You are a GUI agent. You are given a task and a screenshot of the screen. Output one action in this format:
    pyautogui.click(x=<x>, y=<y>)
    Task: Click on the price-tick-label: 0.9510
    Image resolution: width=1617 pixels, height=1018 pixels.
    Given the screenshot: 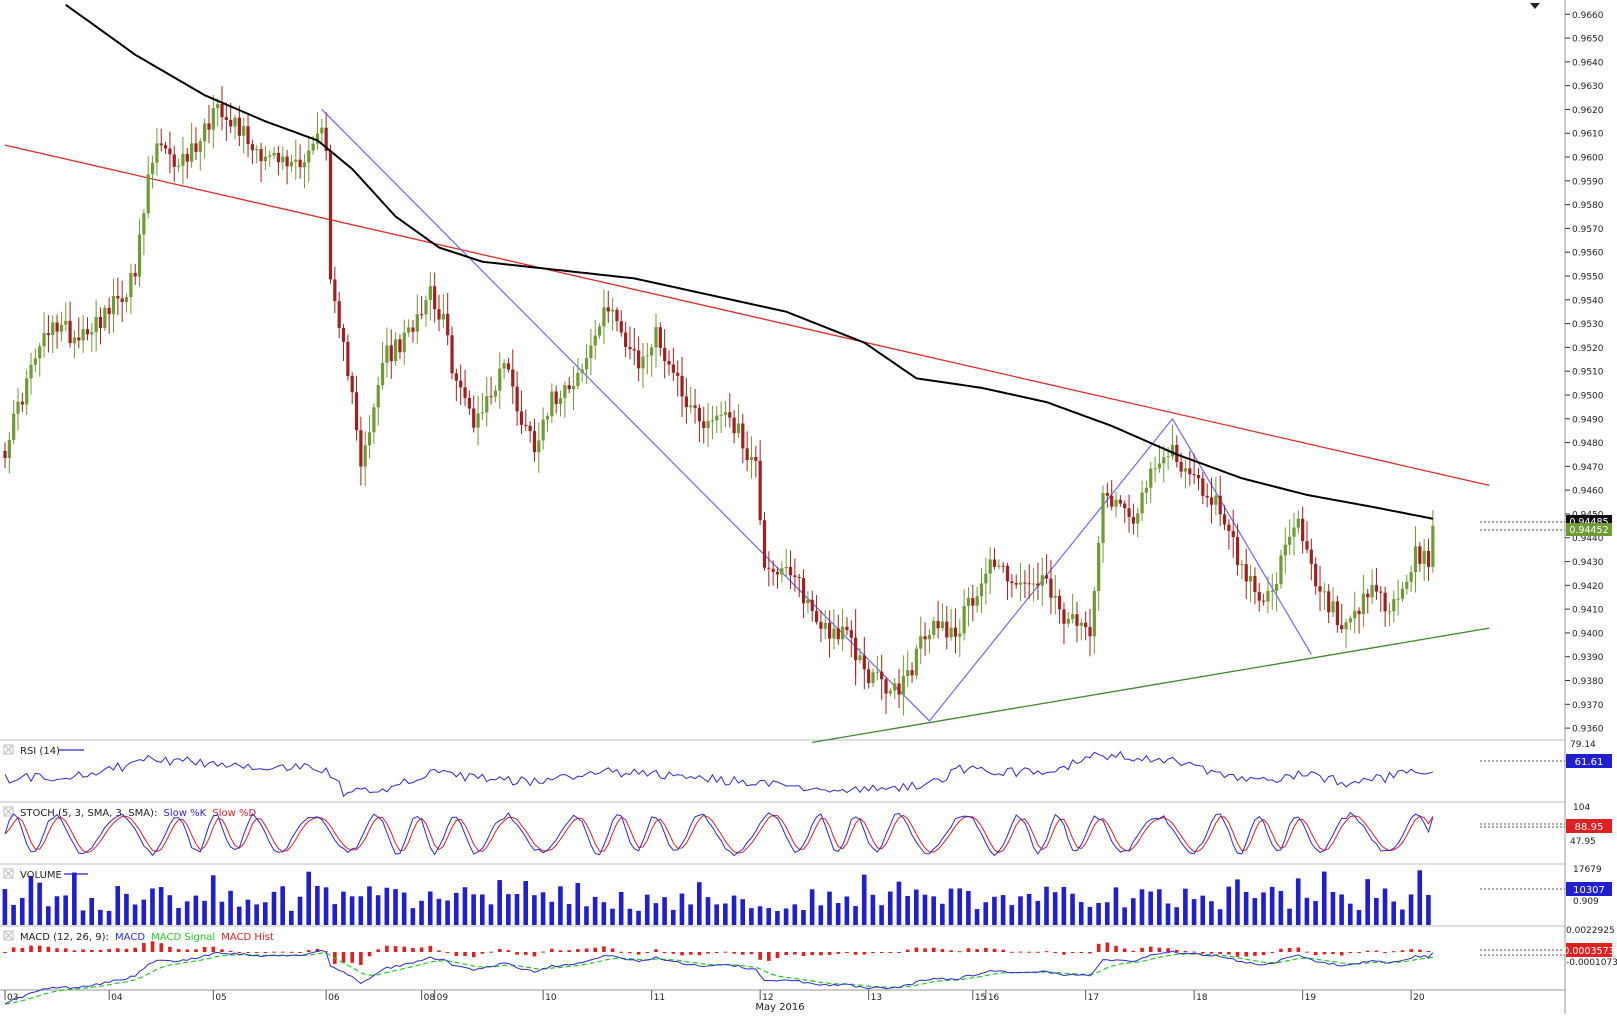 What is the action you would take?
    pyautogui.click(x=1588, y=373)
    